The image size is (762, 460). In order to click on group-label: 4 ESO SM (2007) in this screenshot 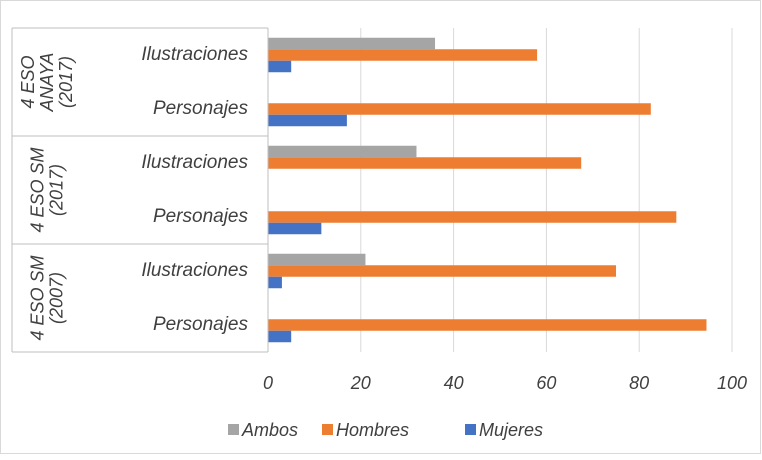, I will do `click(46, 297)`.